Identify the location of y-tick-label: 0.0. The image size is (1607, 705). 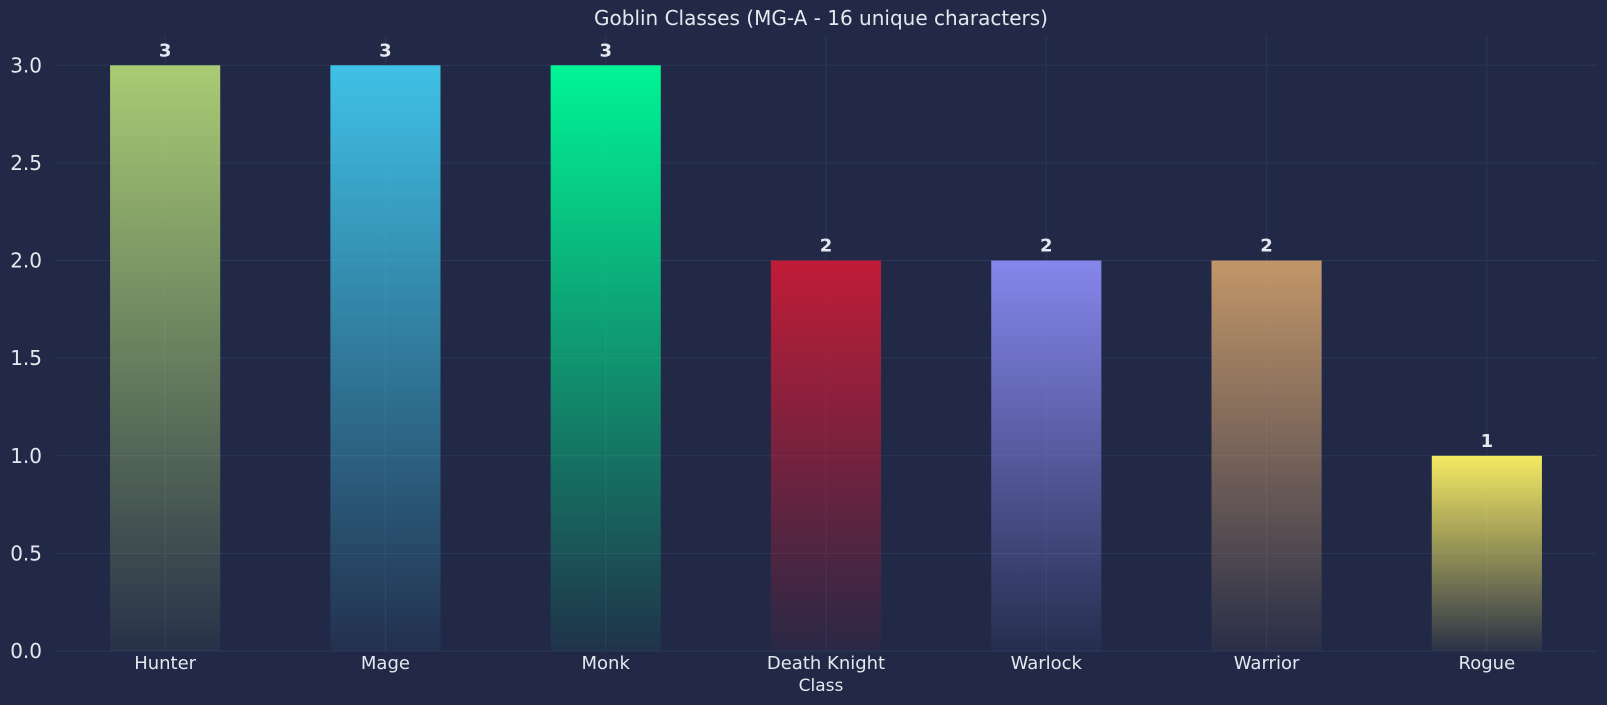
(26, 651).